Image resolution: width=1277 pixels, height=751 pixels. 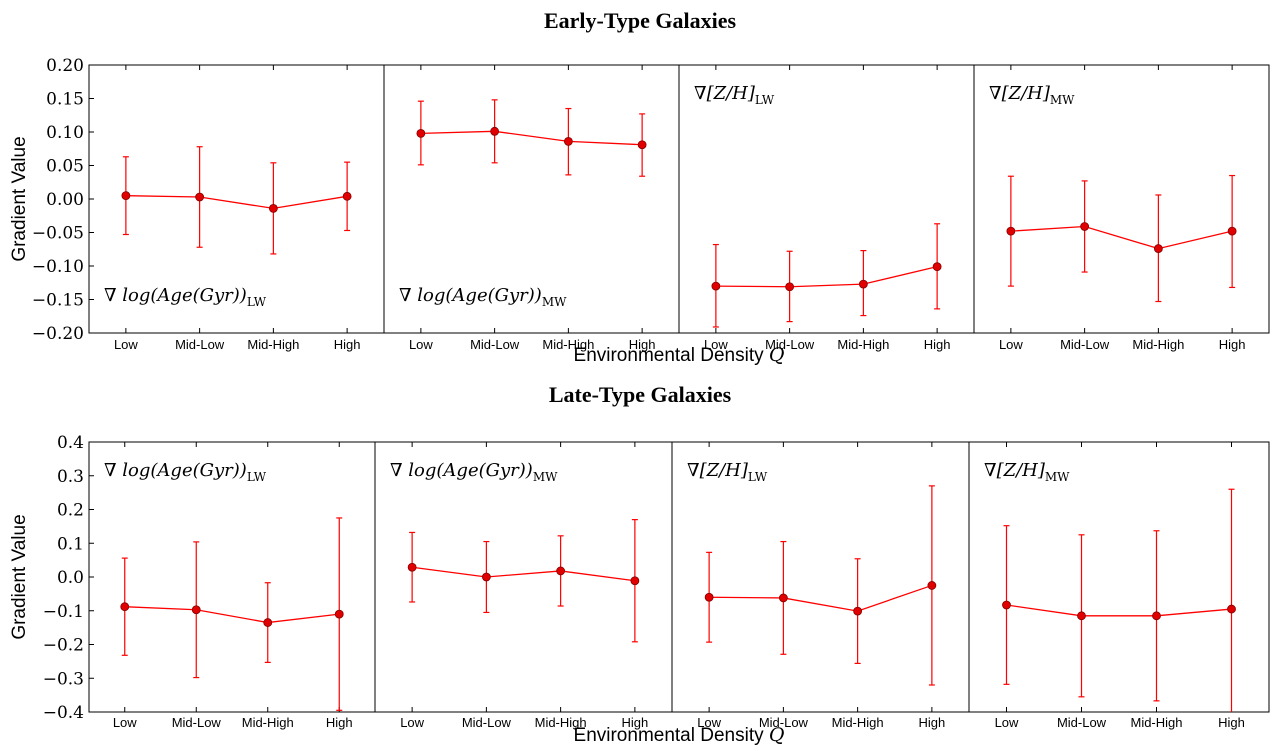 I want to click on y-tick-label: 0.2, so click(x=70, y=511).